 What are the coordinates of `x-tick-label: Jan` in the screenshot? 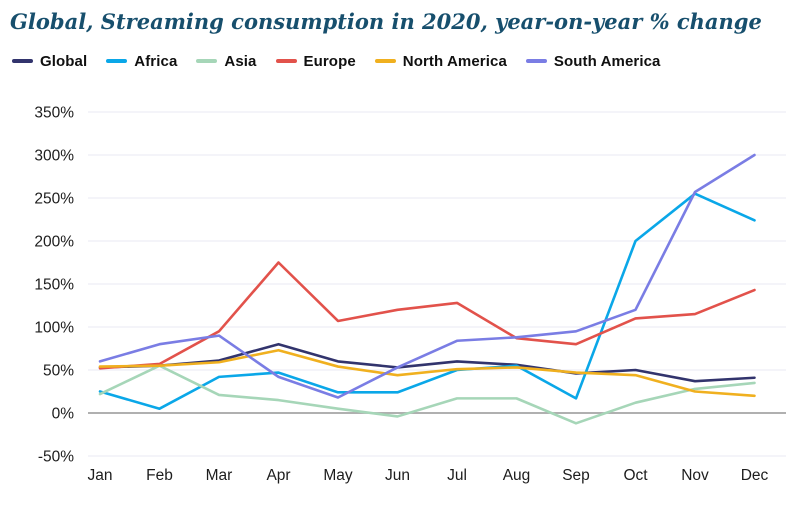 It's located at (100, 475).